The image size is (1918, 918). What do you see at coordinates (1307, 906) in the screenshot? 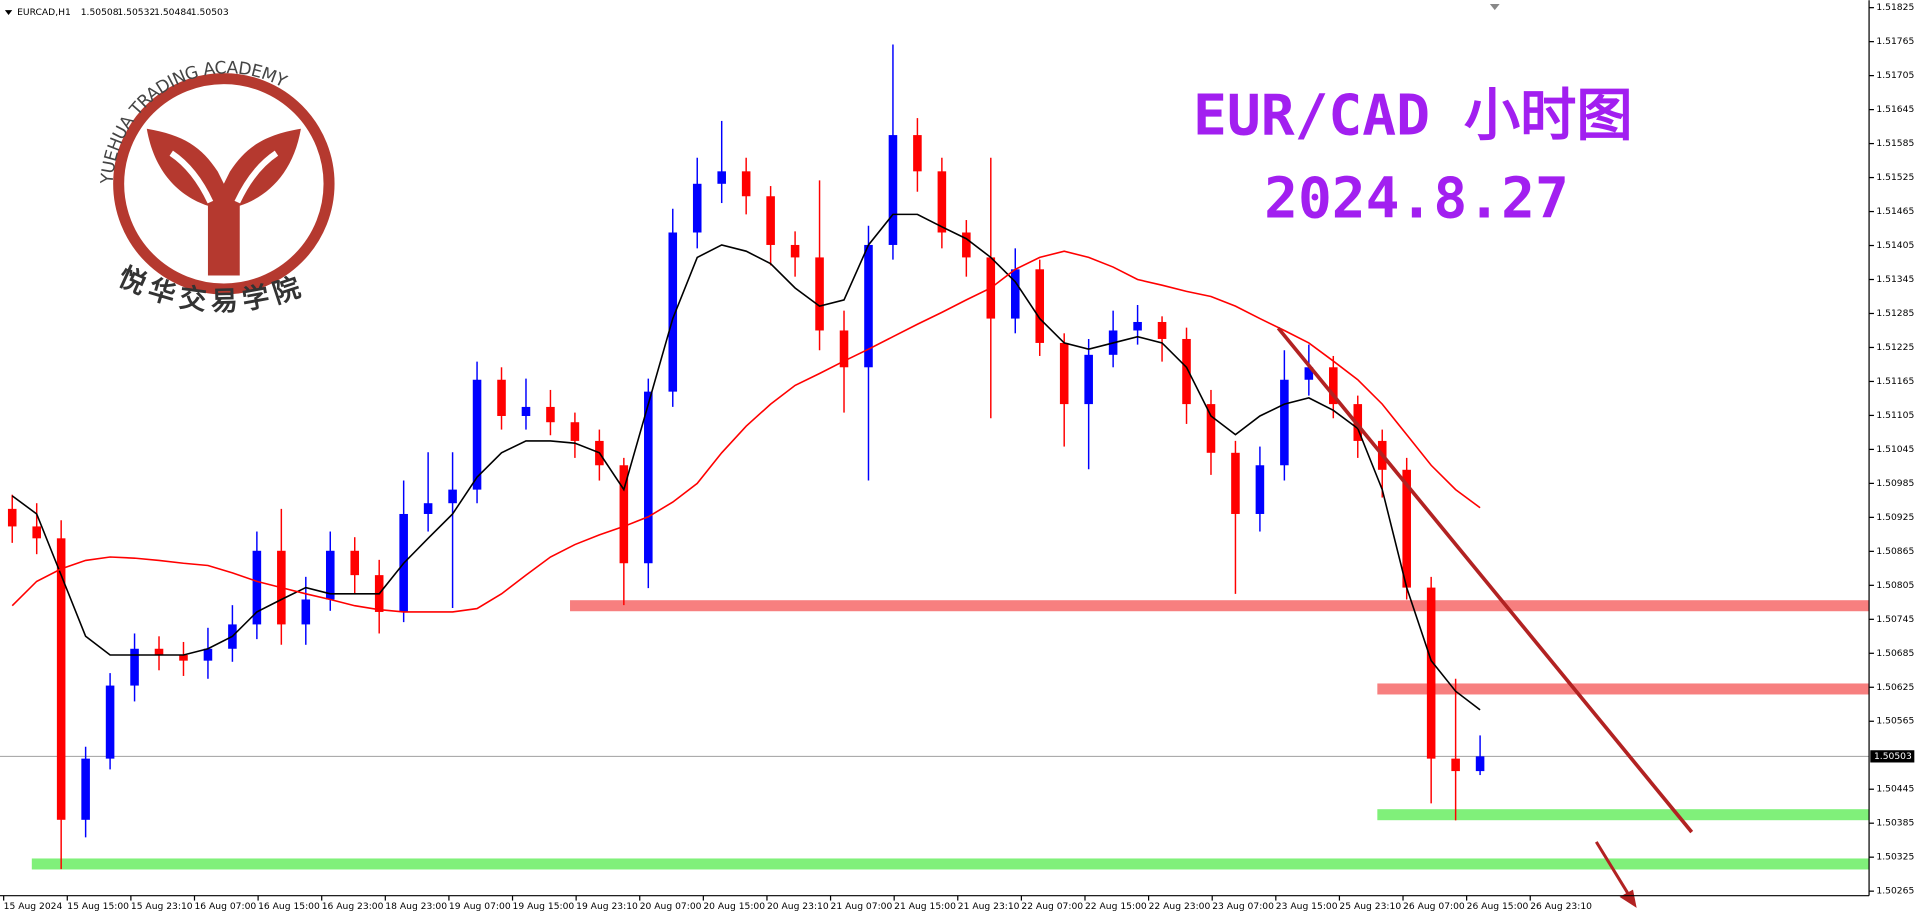
I see `x-tick-label: 23 Aug 15:00` at bounding box center [1307, 906].